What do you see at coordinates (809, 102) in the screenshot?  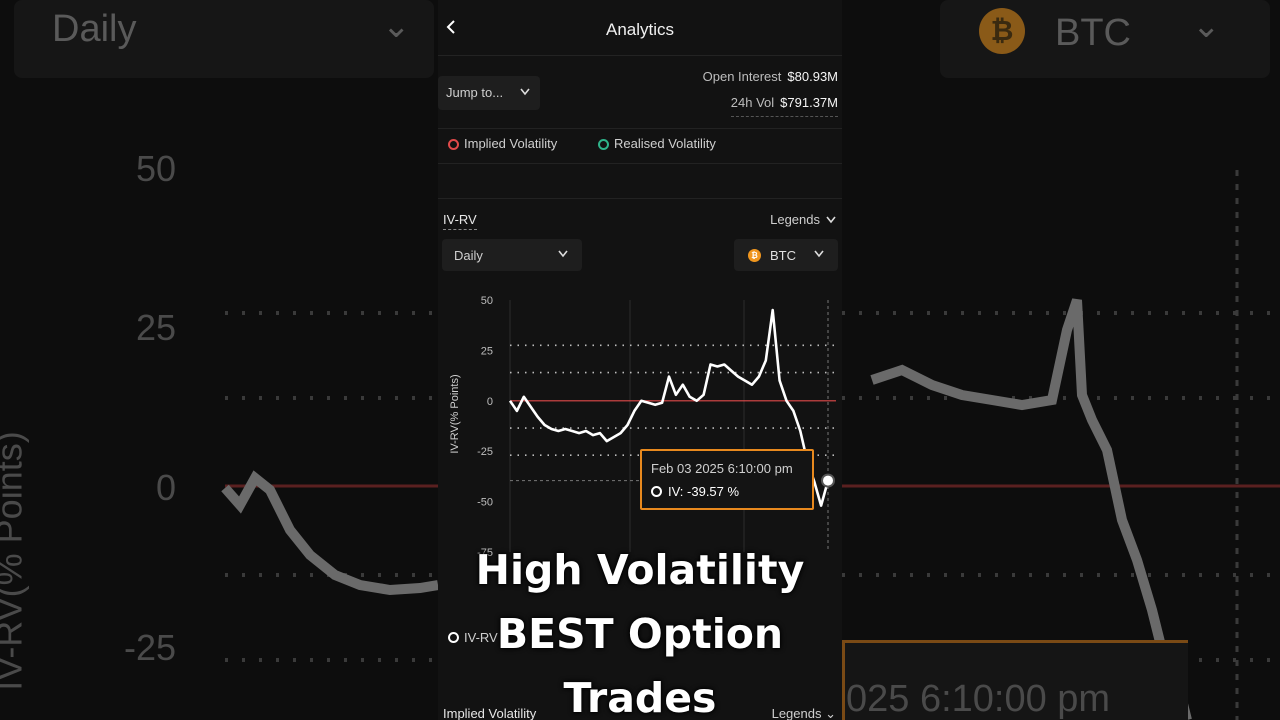 I see `volume-value: $791.37M` at bounding box center [809, 102].